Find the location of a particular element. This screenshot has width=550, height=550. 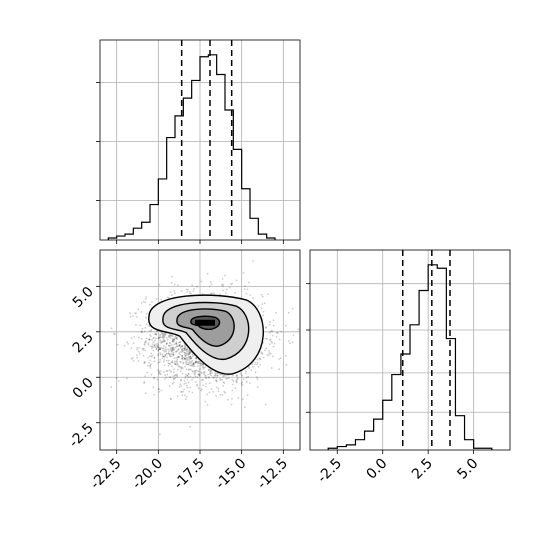

bottom-right-x-tick-label: 5.0 is located at coordinates (467, 469).